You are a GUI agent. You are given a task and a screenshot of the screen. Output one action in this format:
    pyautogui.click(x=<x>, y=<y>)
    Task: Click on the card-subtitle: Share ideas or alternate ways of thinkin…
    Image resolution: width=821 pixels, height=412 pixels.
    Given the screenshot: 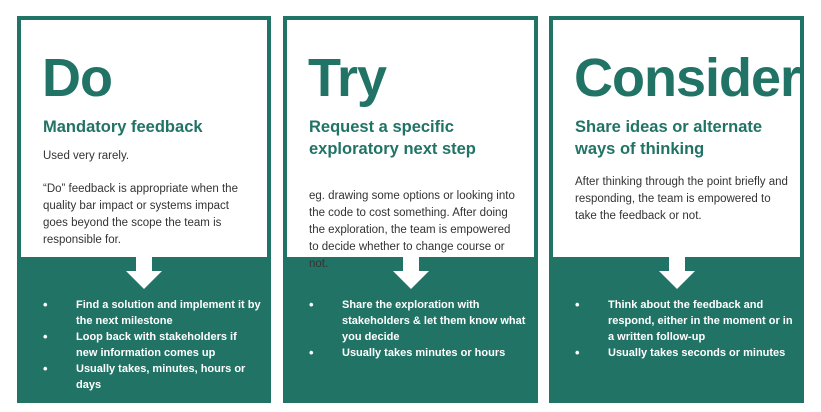 What is the action you would take?
    pyautogui.click(x=669, y=138)
    